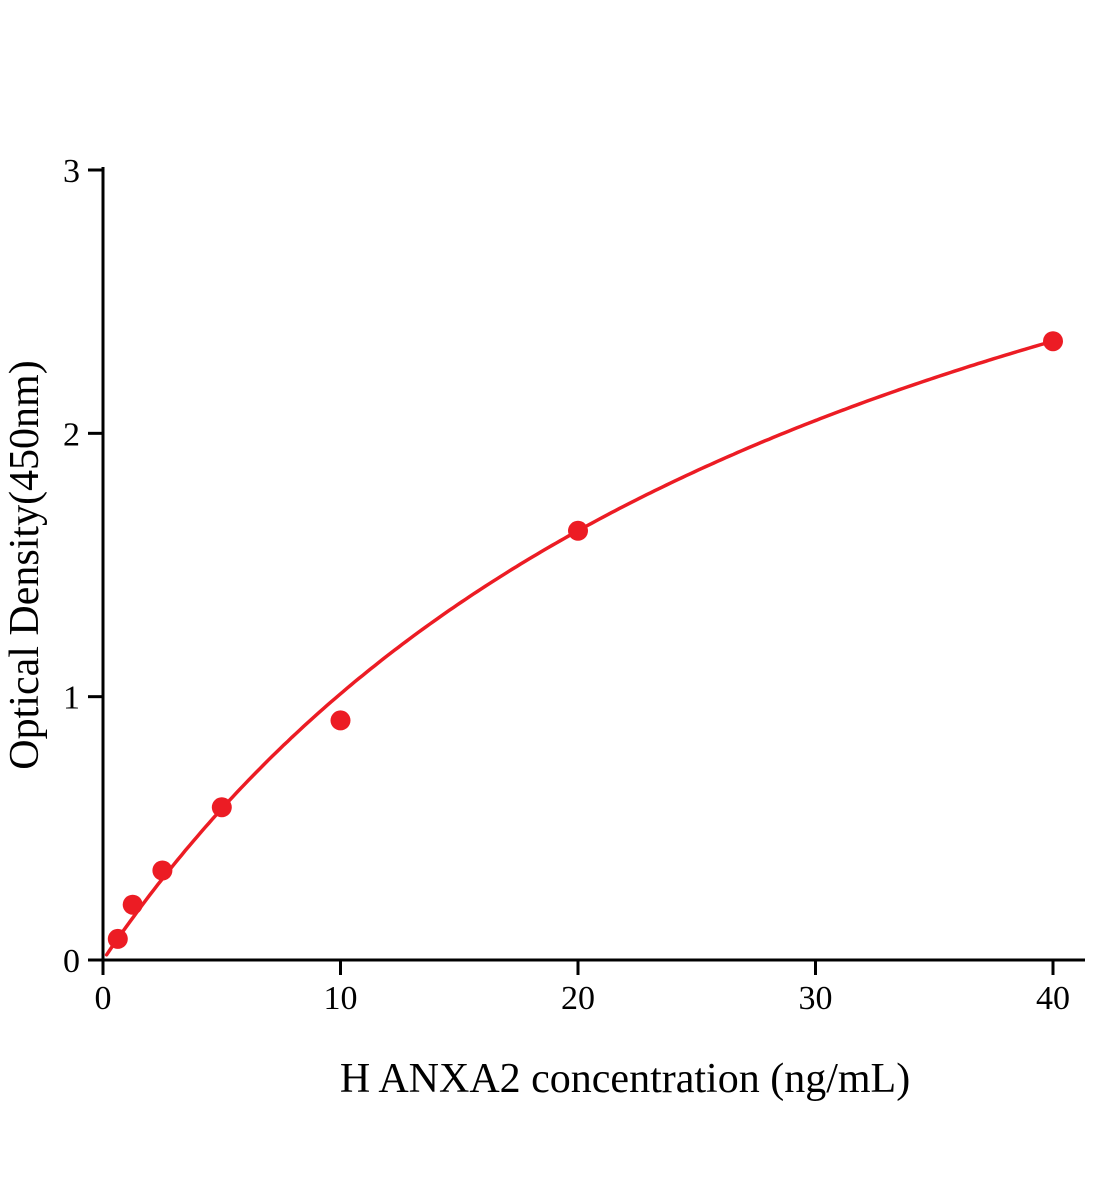  What do you see at coordinates (71, 434) in the screenshot?
I see `y-tick-label: 2` at bounding box center [71, 434].